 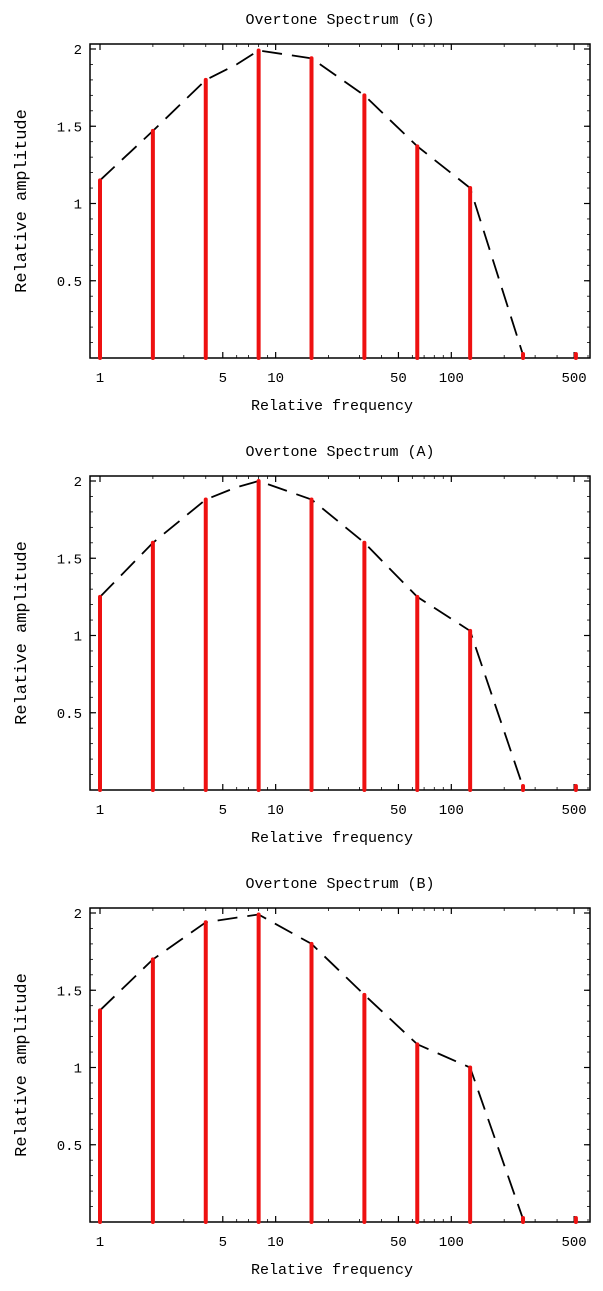 I want to click on chart-title: Overtone Spectrum (G), so click(x=339, y=20).